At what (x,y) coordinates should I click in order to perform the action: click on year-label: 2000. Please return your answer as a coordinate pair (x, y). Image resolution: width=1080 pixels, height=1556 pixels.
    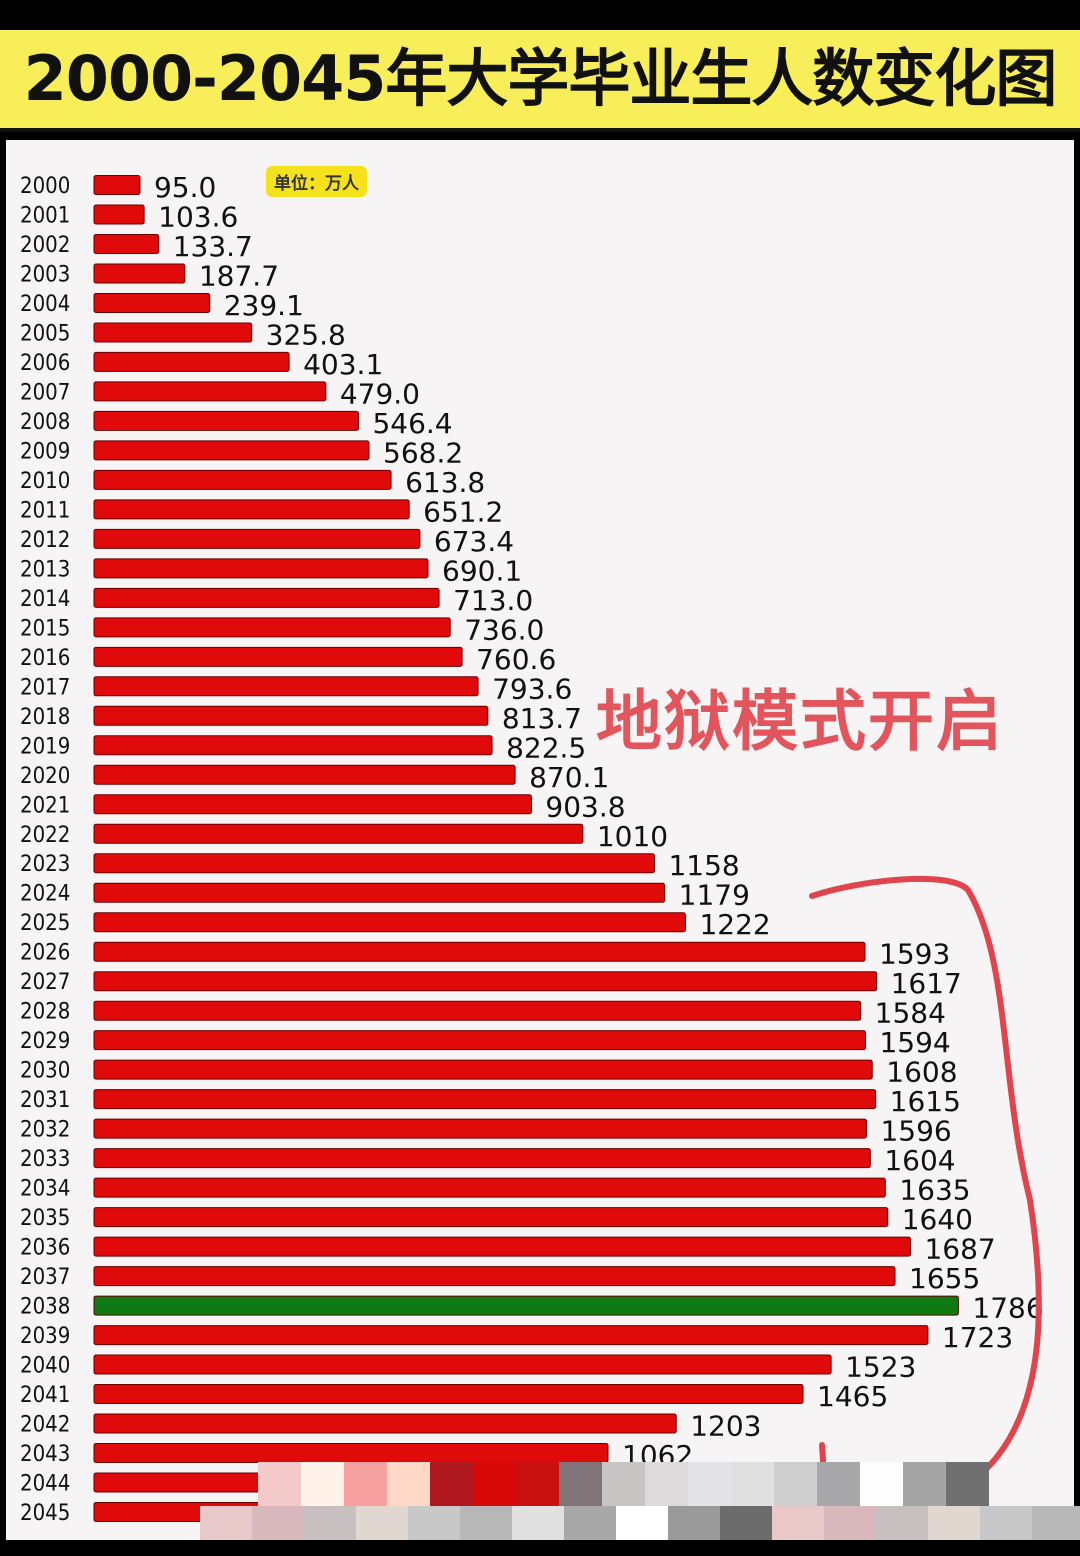
    Looking at the image, I should click on (45, 186).